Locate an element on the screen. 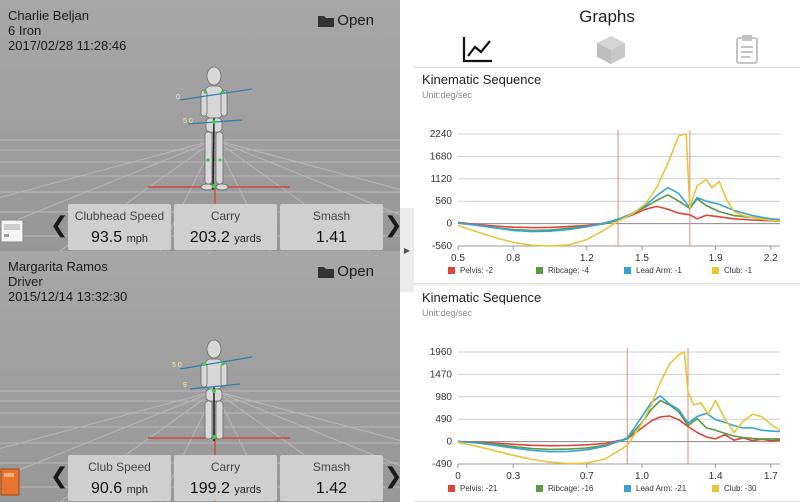 This screenshot has height=502, width=800. y-tick-label: 2240 is located at coordinates (441, 134).